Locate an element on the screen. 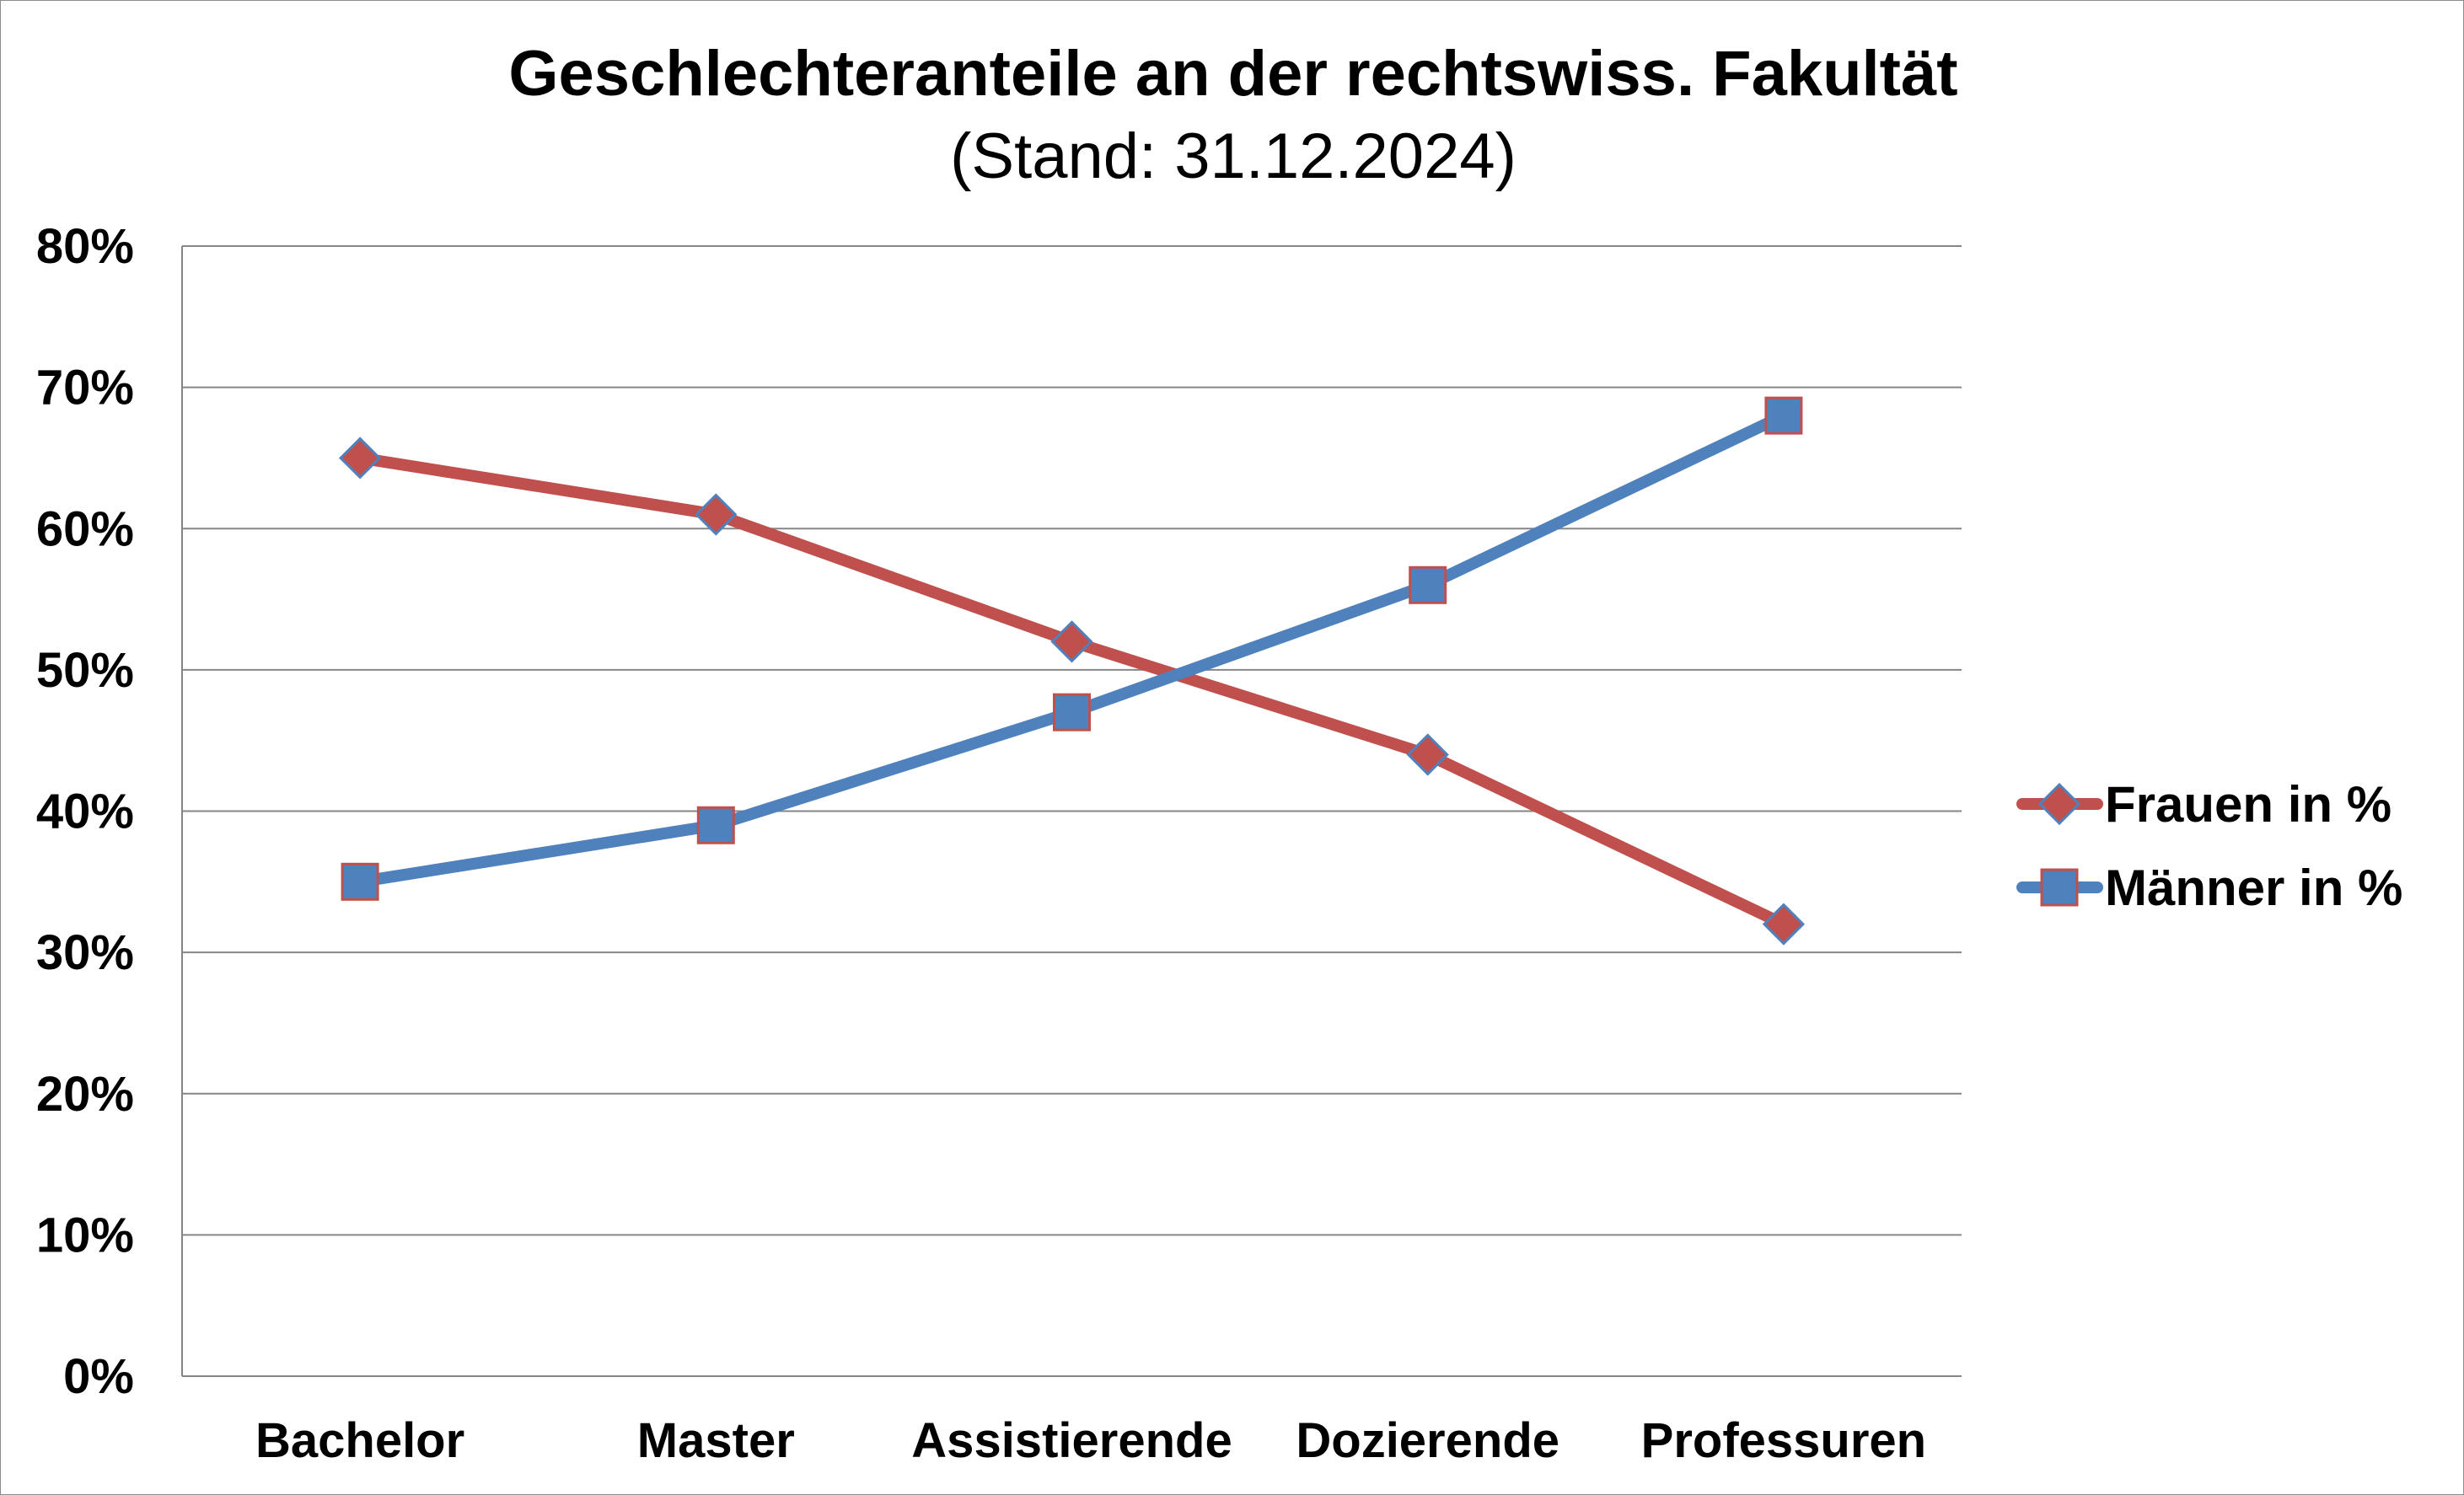 Image resolution: width=2464 pixels, height=1495 pixels. legend-label: Frauen in % is located at coordinates (2248, 804).